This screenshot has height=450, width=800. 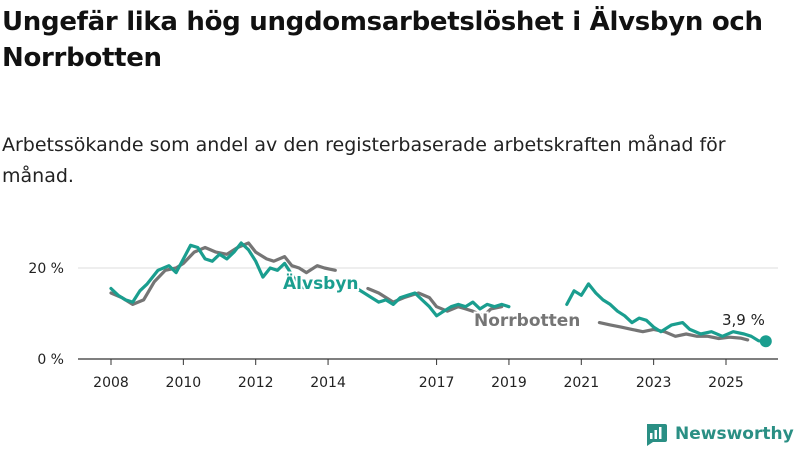 What do you see at coordinates (765, 341) in the screenshot?
I see `end-point-marker` at bounding box center [765, 341].